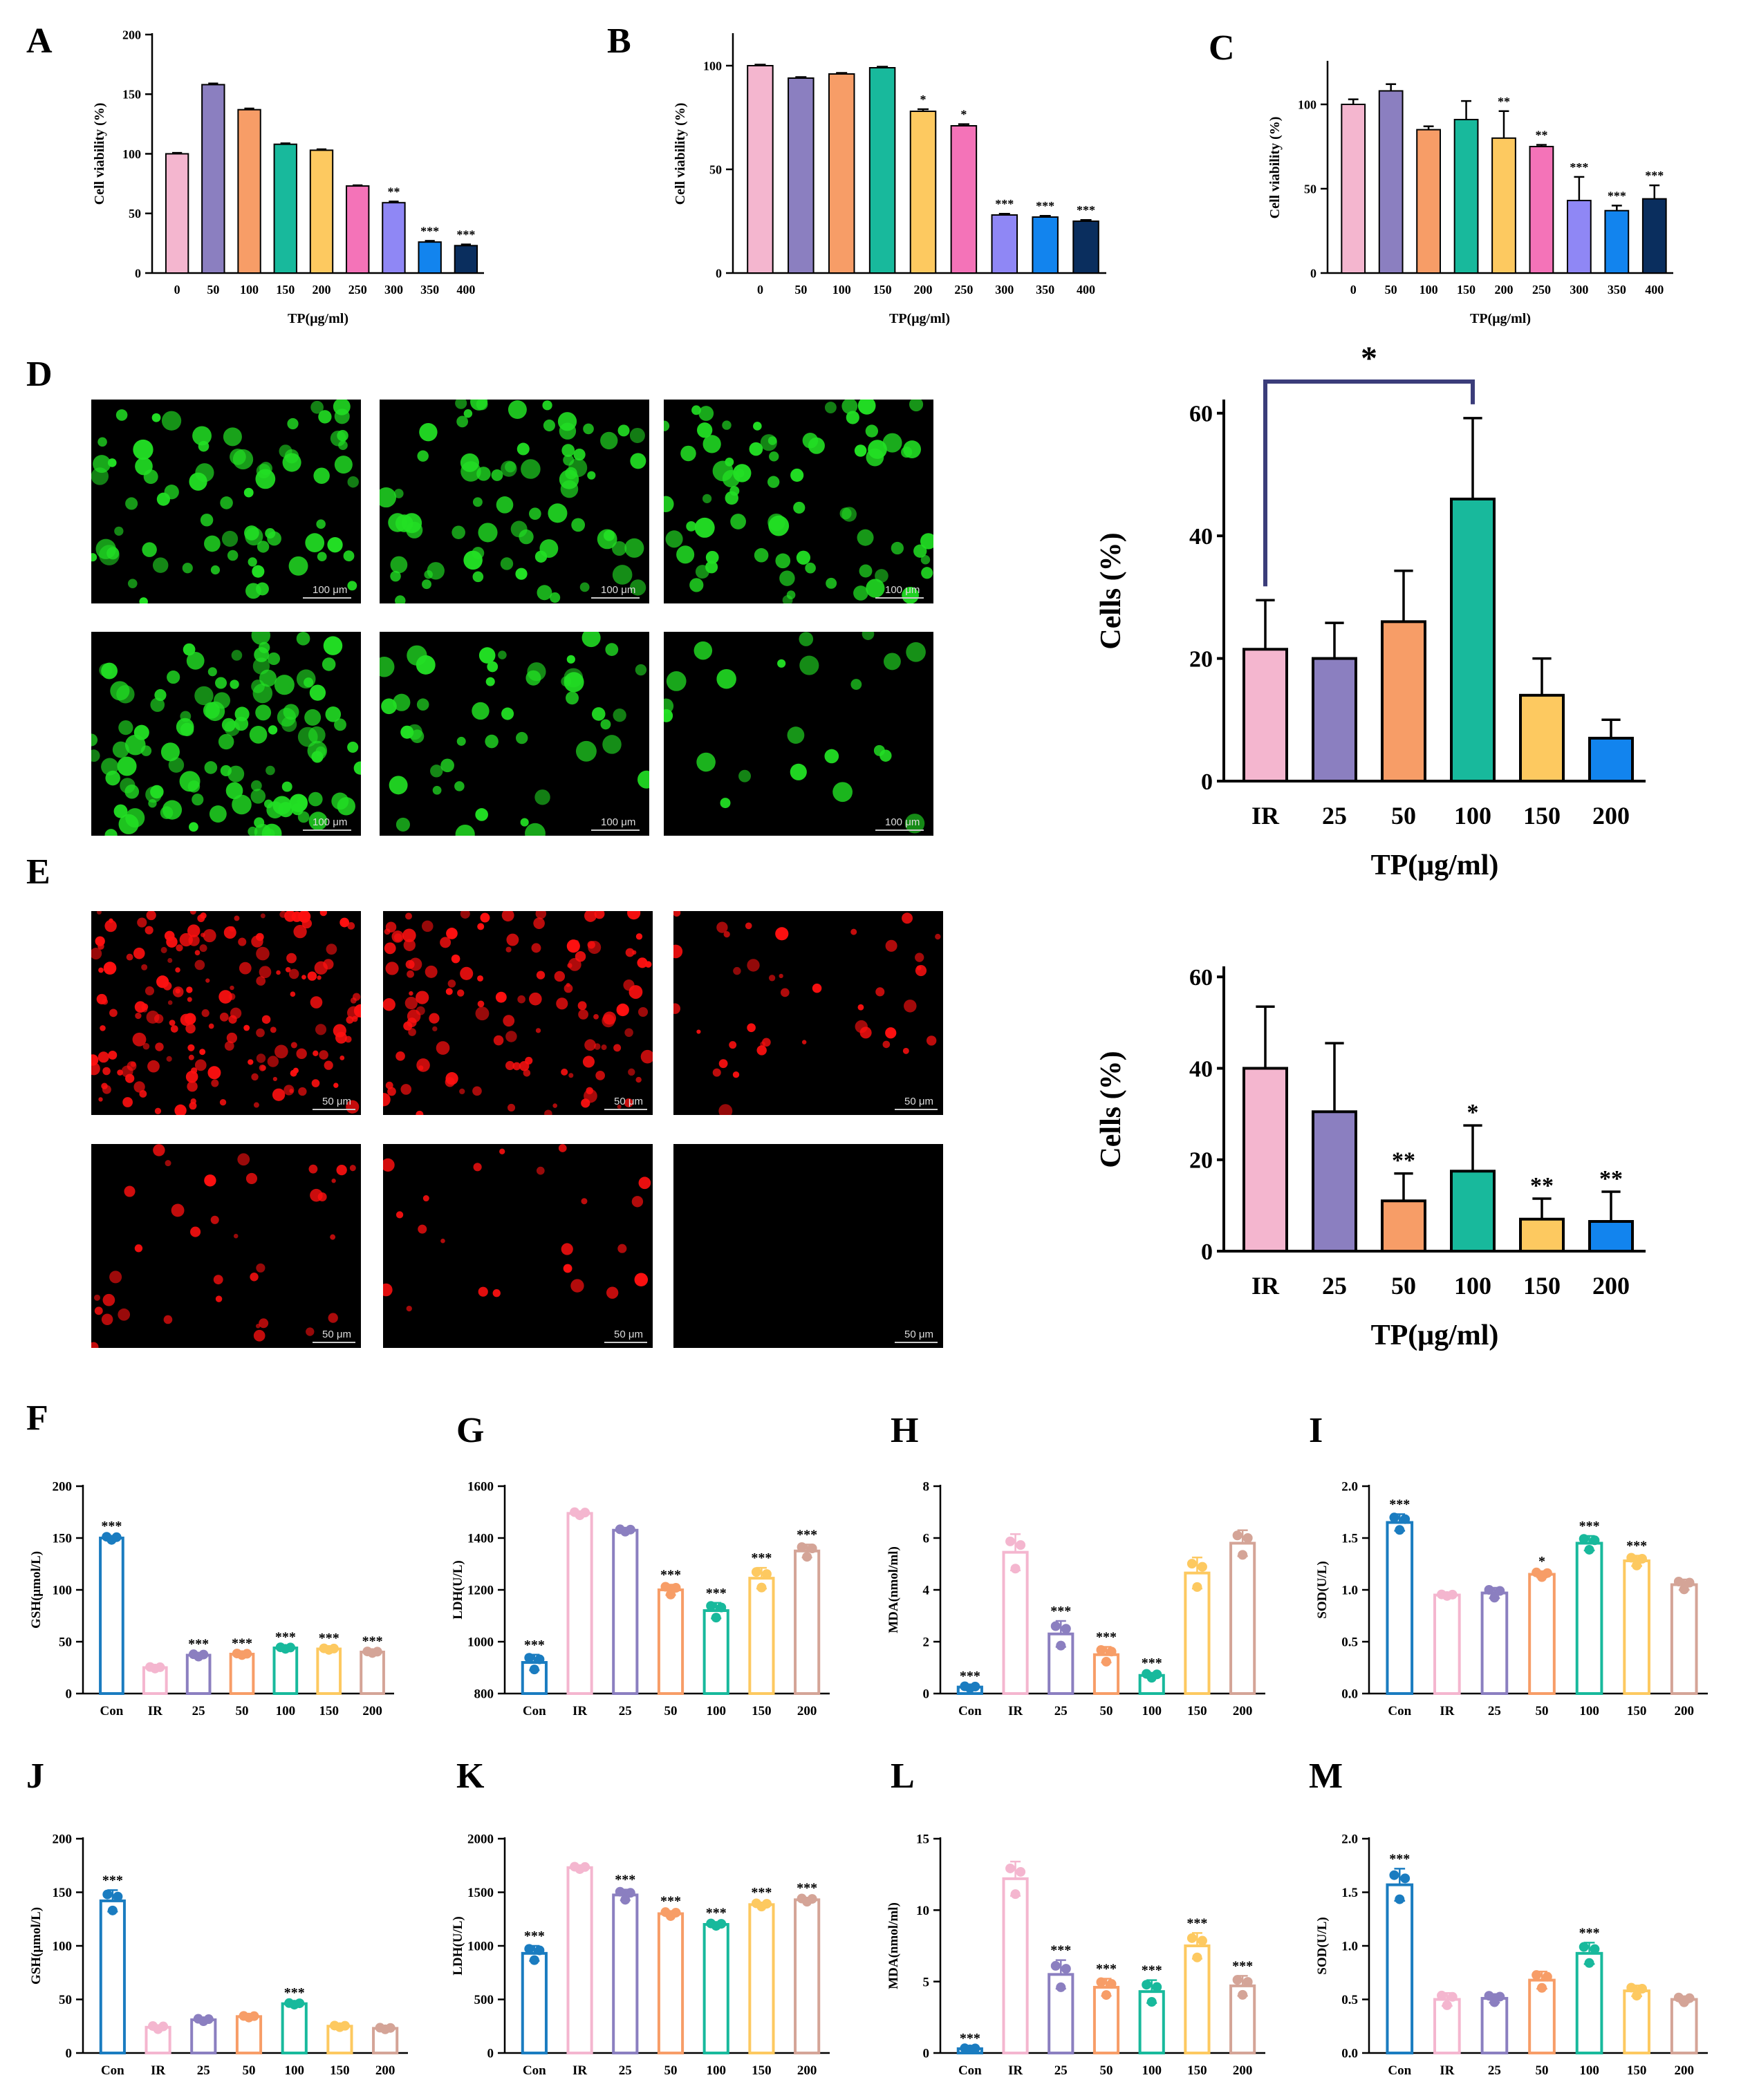 The width and height of the screenshot is (1750, 2100). What do you see at coordinates (619, 41) in the screenshot?
I see `panel-letter-B: B` at bounding box center [619, 41].